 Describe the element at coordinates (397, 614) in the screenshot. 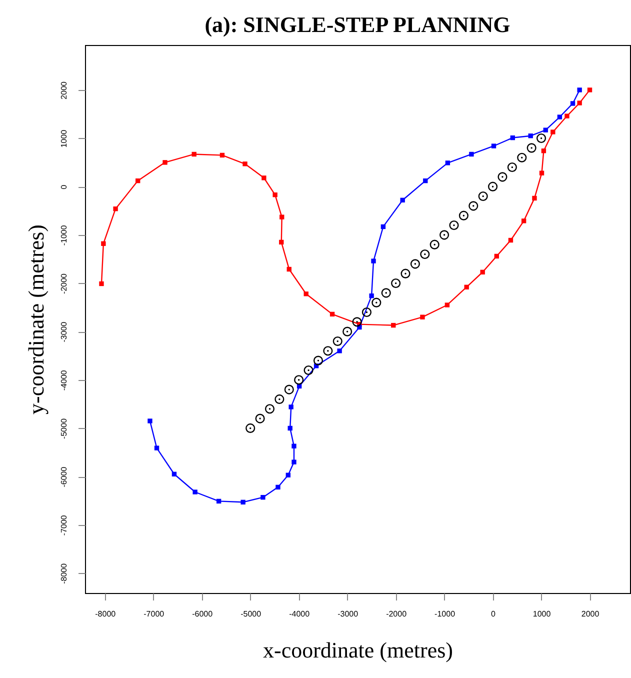

I see `x-tick-label: -2000` at that location.